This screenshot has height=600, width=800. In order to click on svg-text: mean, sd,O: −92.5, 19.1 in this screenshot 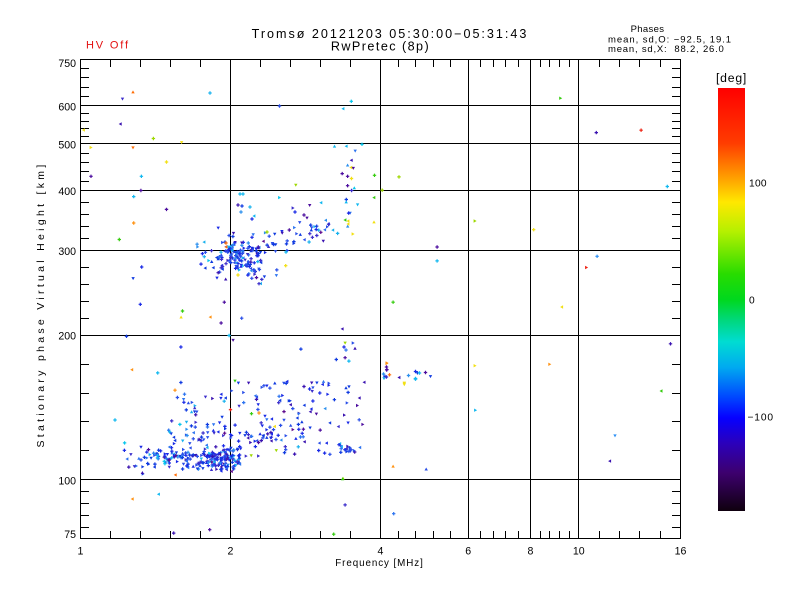, I will do `click(670, 40)`.